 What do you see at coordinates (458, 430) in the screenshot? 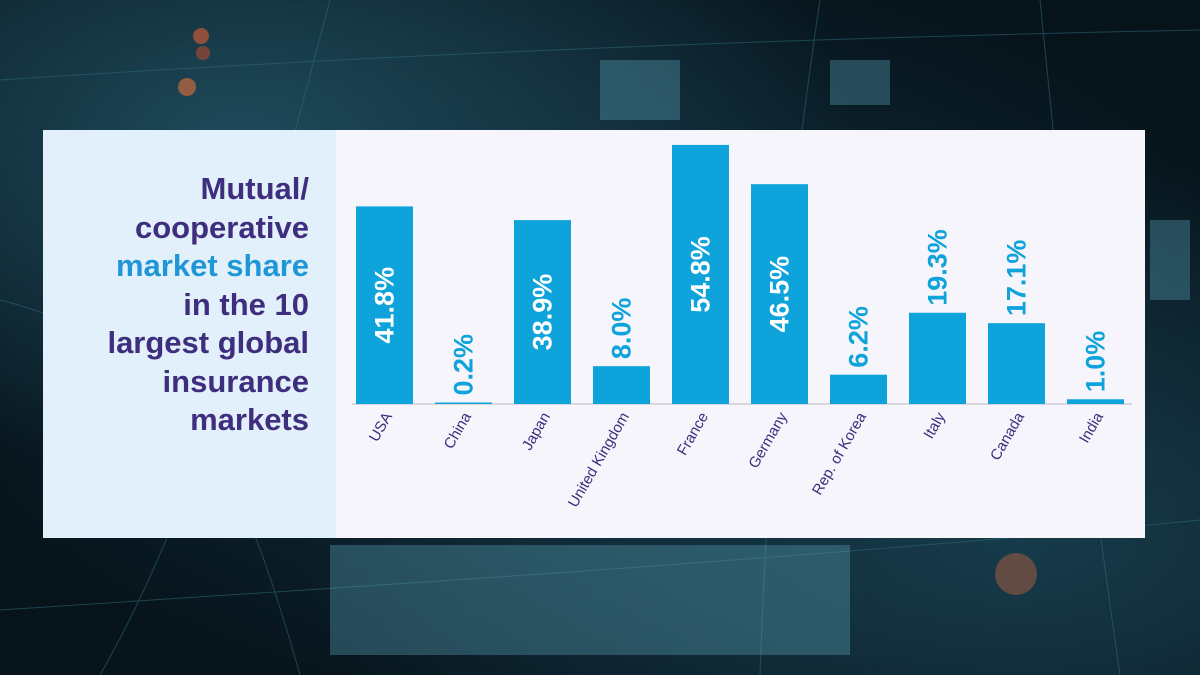
I see `category-label: China` at bounding box center [458, 430].